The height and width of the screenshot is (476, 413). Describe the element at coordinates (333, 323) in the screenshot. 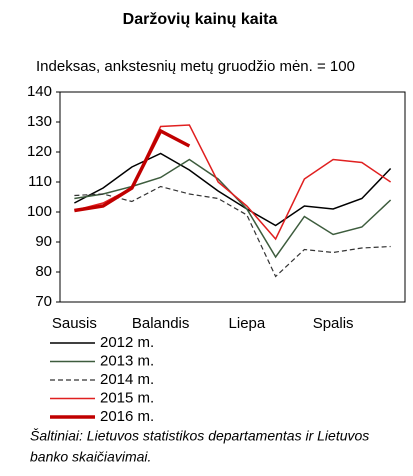

I see `x-tick-label: Spalis` at that location.